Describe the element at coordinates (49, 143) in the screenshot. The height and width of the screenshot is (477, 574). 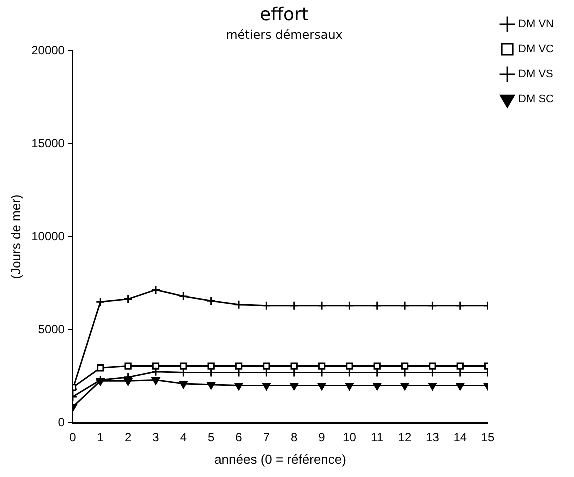
I see `y-tick-label: 15000` at that location.